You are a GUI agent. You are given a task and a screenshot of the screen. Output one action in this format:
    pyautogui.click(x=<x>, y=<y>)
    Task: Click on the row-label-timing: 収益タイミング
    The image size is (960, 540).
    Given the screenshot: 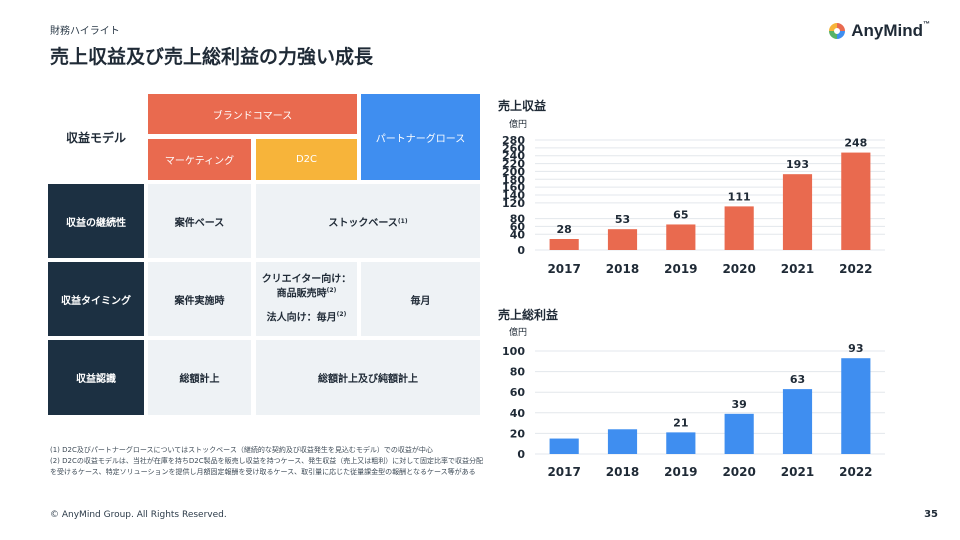 What is the action you would take?
    pyautogui.click(x=96, y=299)
    